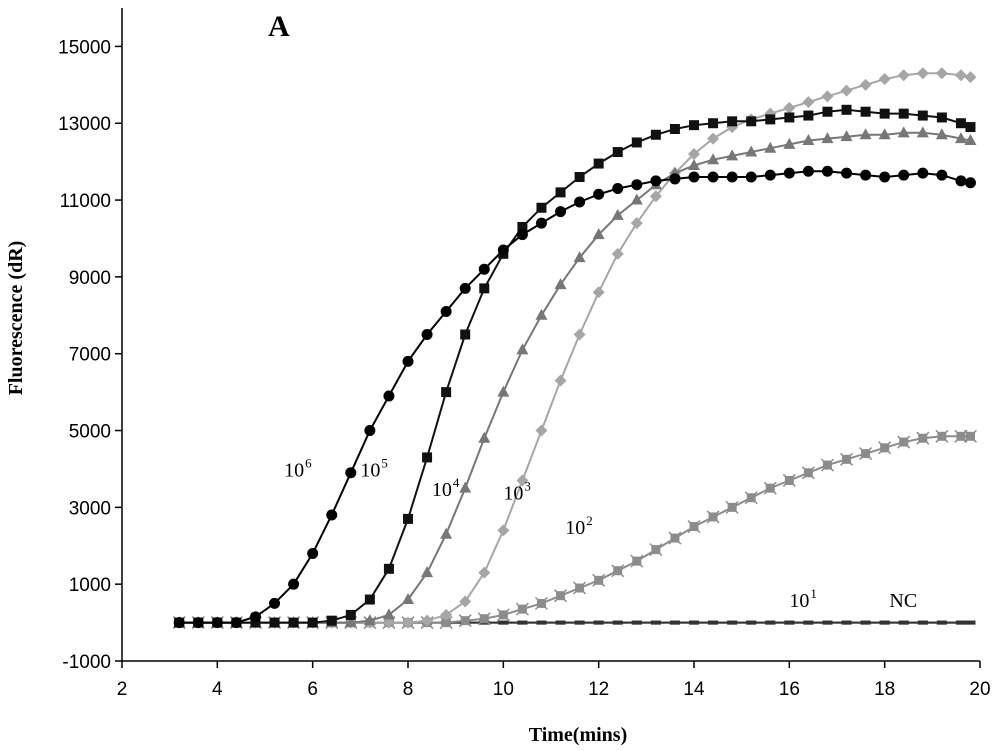  What do you see at coordinates (90, 585) in the screenshot?
I see `y-tick-label: 1000` at bounding box center [90, 585].